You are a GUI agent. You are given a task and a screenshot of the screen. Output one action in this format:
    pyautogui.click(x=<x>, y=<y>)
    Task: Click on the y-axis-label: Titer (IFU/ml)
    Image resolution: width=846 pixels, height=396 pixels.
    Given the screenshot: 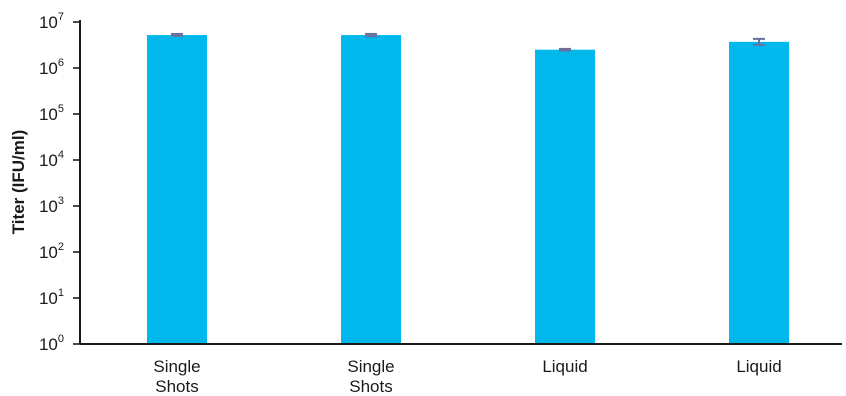 What is the action you would take?
    pyautogui.click(x=18, y=182)
    